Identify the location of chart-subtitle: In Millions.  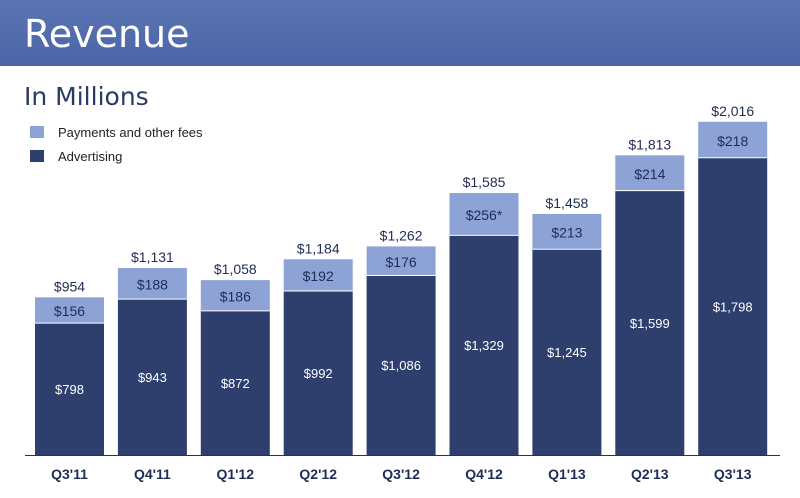
(86, 96).